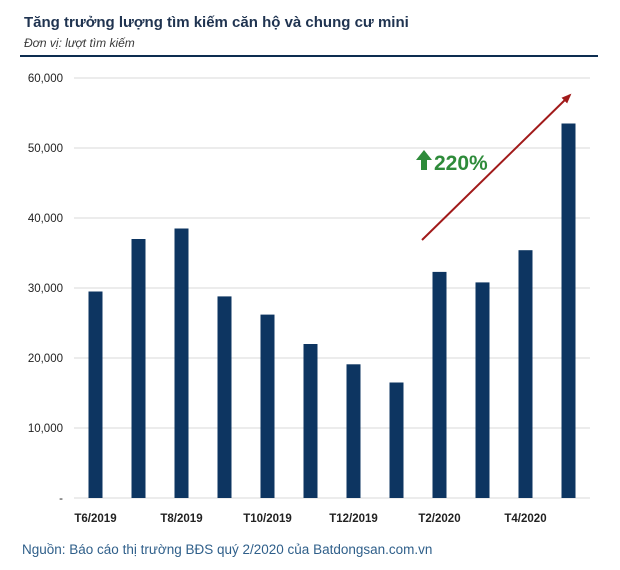 The height and width of the screenshot is (570, 620). What do you see at coordinates (138, 368) in the screenshot?
I see `bar-T7/2019` at bounding box center [138, 368].